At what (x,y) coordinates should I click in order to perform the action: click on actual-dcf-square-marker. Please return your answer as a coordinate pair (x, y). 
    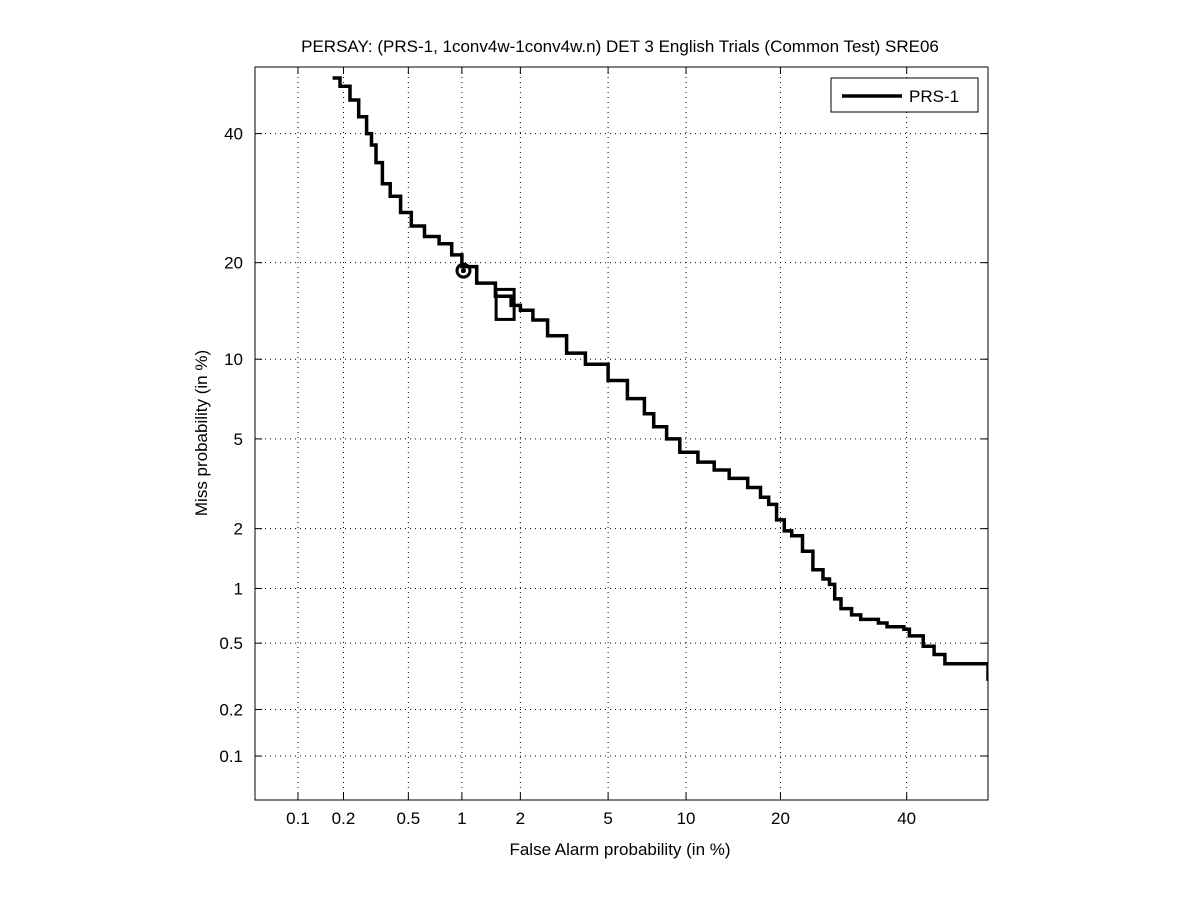
    Looking at the image, I should click on (505, 304).